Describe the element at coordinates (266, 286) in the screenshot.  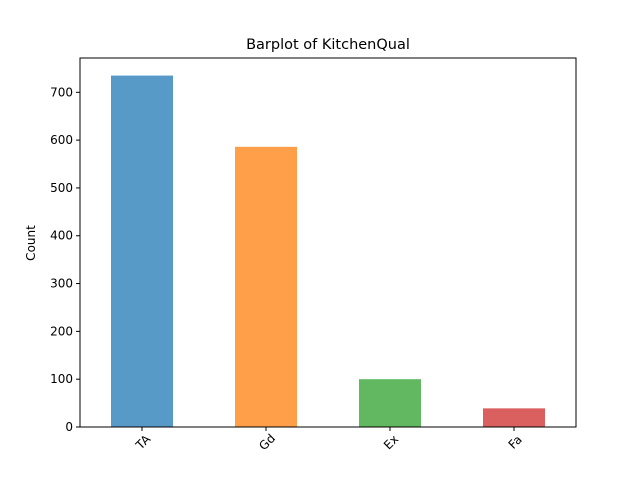
I see `bar-gd` at that location.